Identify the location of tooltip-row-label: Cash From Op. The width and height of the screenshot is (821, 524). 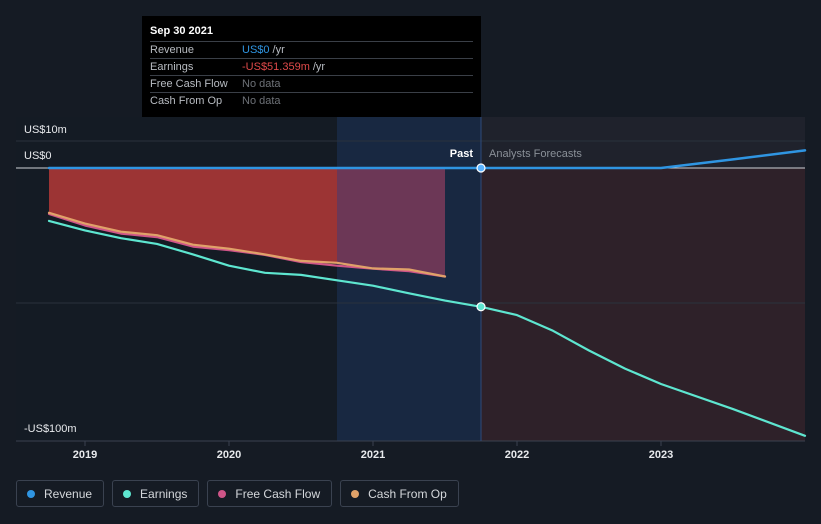
(186, 101).